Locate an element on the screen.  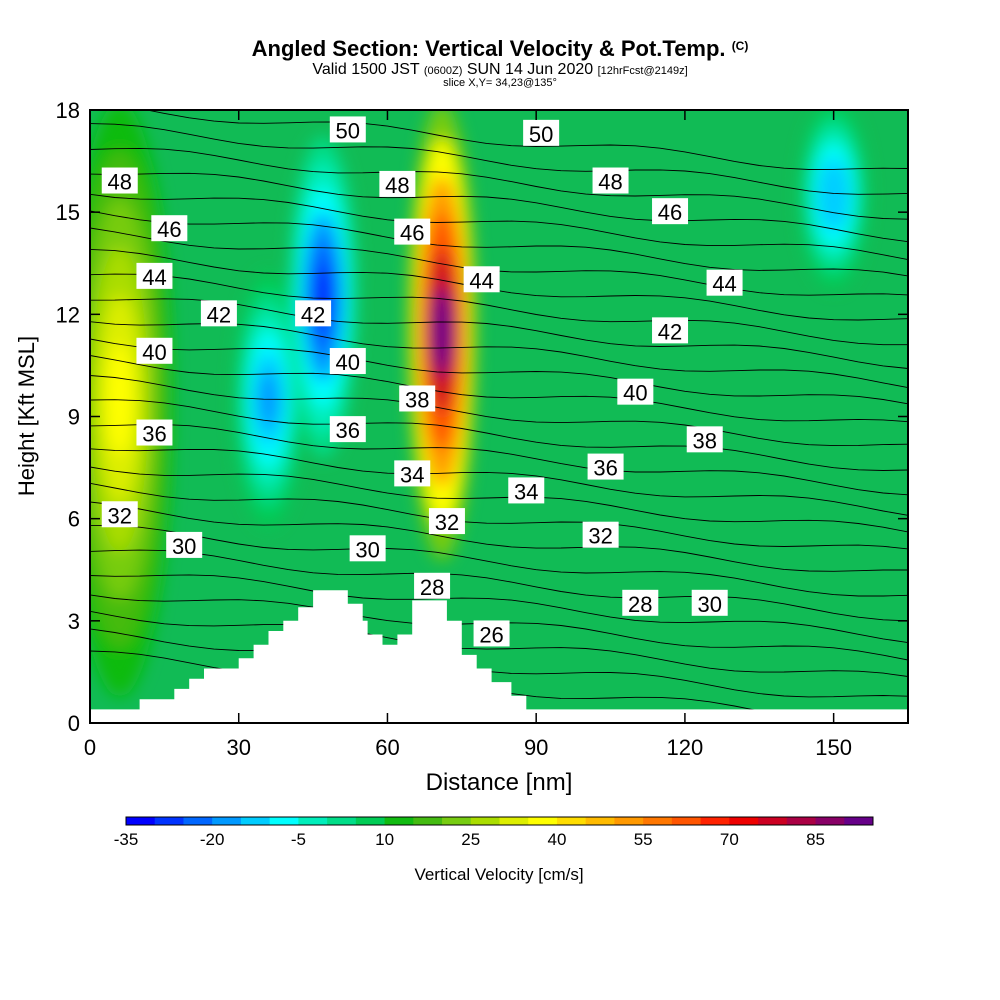
y-tick-label: 12 is located at coordinates (68, 314).